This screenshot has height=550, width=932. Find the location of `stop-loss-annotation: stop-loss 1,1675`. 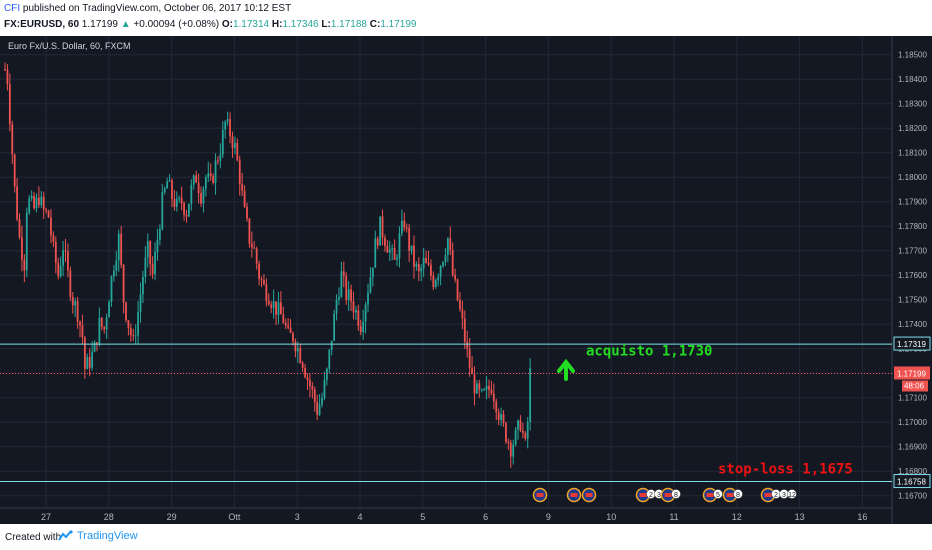

stop-loss-annotation: stop-loss 1,1675 is located at coordinates (785, 469).